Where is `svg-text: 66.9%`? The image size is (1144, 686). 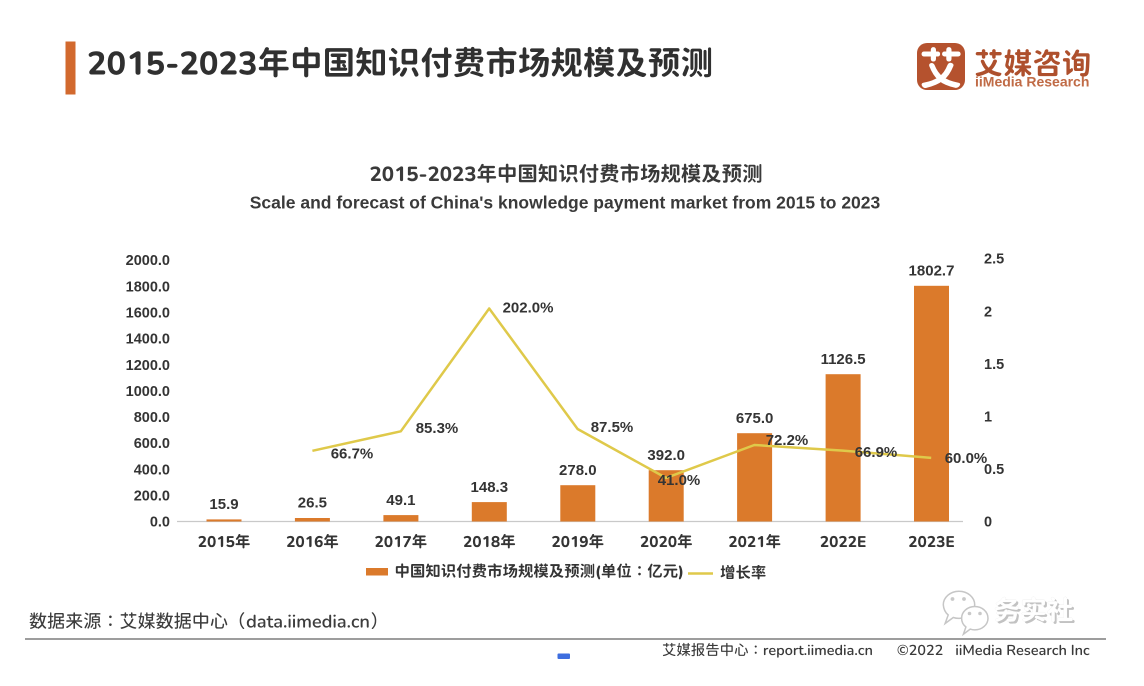
svg-text: 66.9% is located at coordinates (876, 452).